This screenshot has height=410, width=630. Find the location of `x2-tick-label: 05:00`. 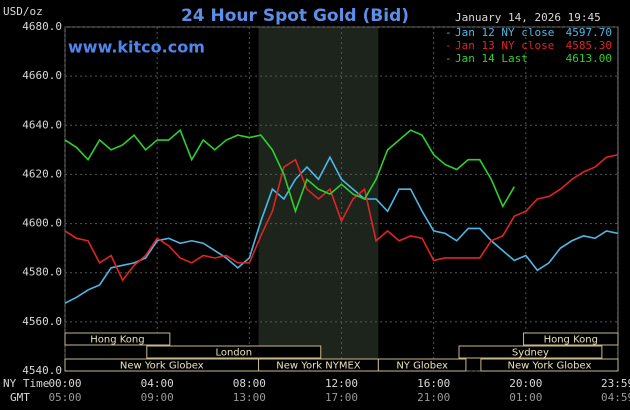

x2-tick-label: 05:00 is located at coordinates (64, 397).